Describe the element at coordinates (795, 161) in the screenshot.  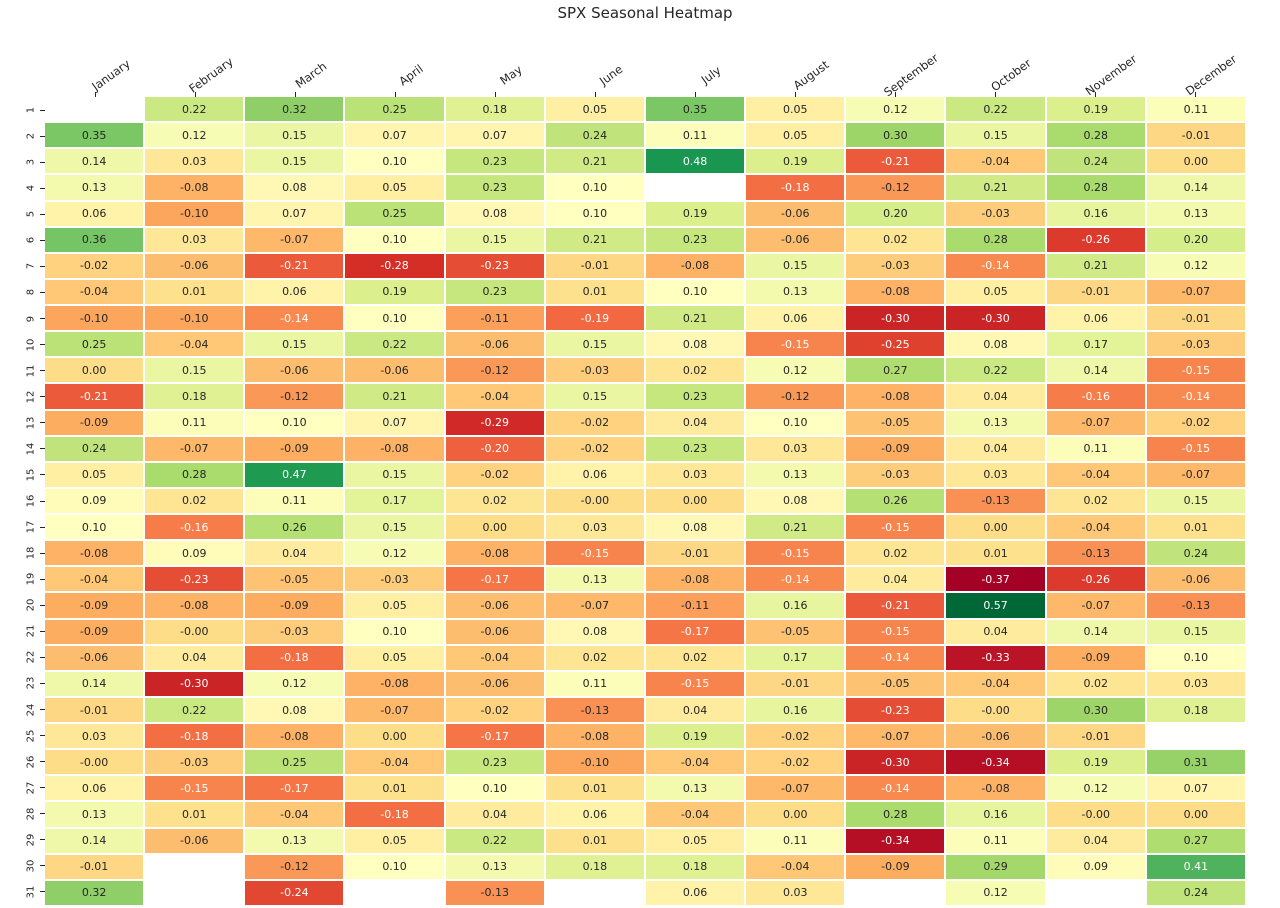
I see `heatmap-cell: 0.19` at that location.